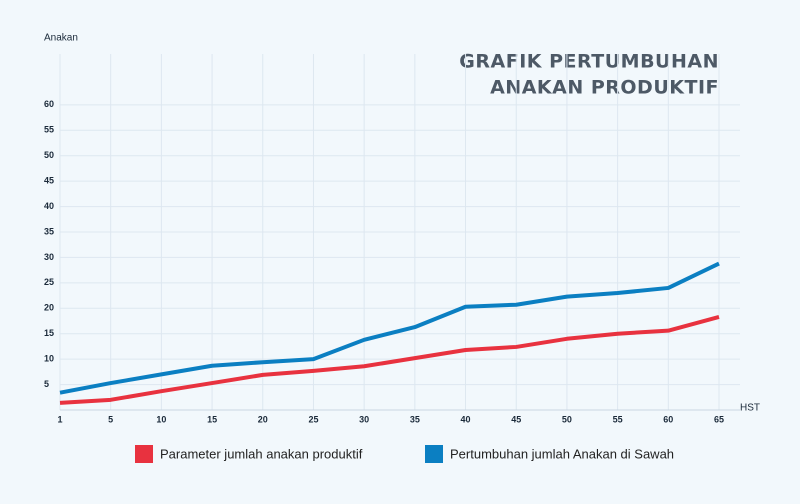  I want to click on x-axis-label: HST, so click(750, 408).